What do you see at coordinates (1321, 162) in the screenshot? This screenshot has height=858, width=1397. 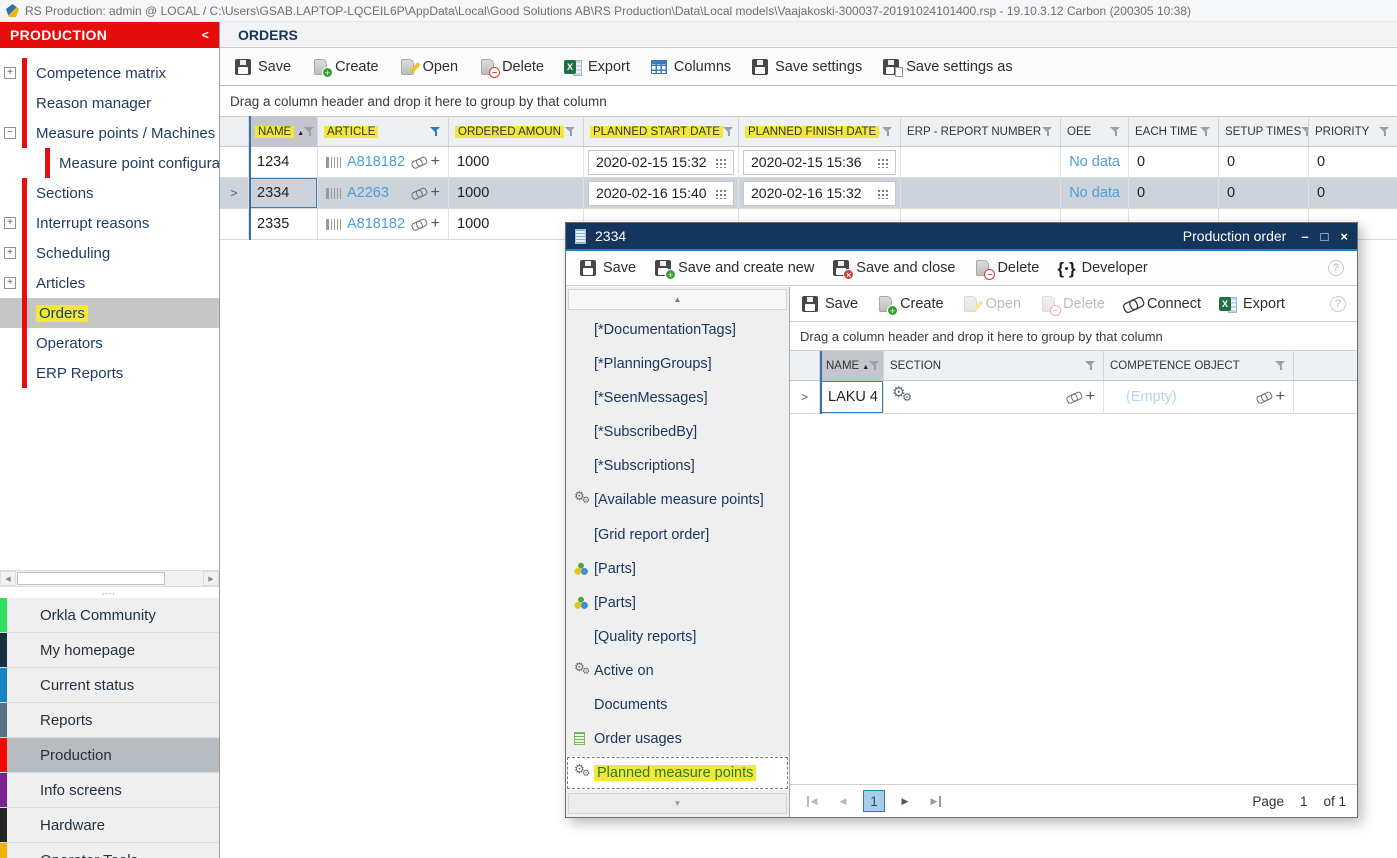 I see `cell-priority: 0` at bounding box center [1321, 162].